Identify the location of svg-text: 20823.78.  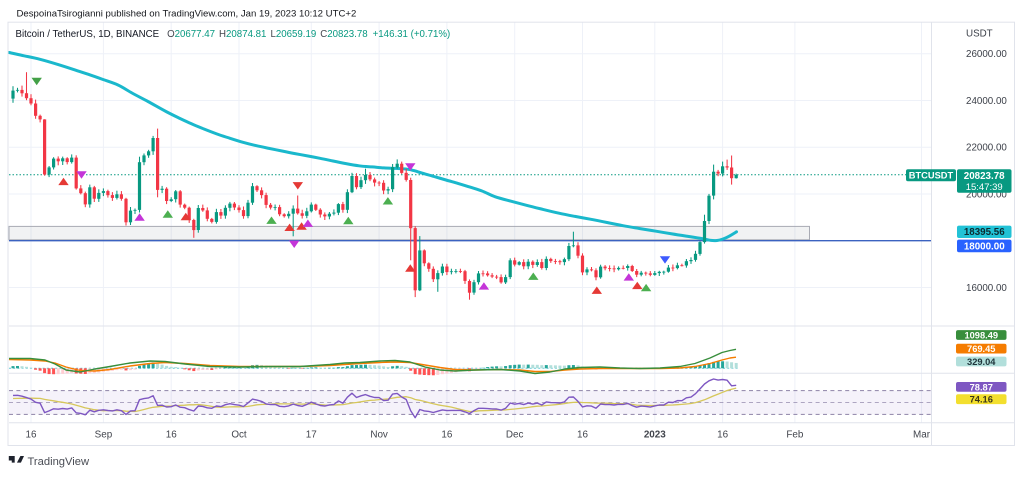
(984, 176).